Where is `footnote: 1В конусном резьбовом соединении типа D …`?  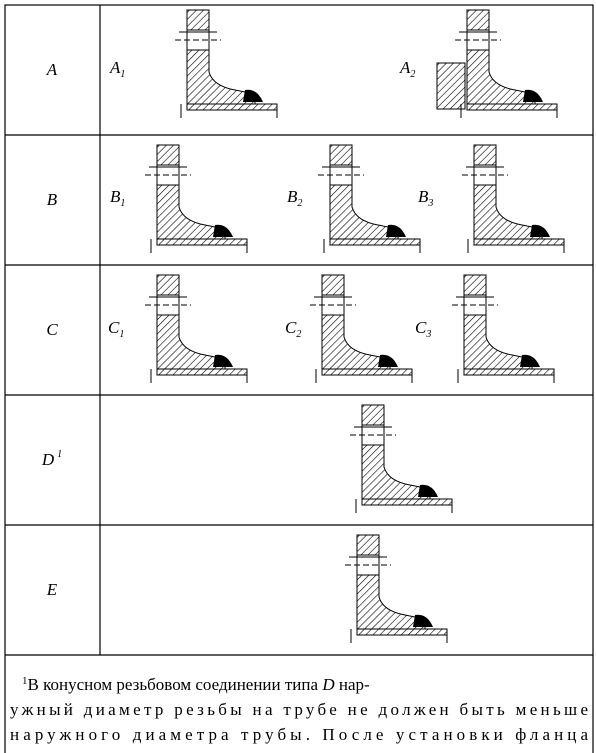 footnote: 1В конусном резьбовом соединении типа D … is located at coordinates (299, 709).